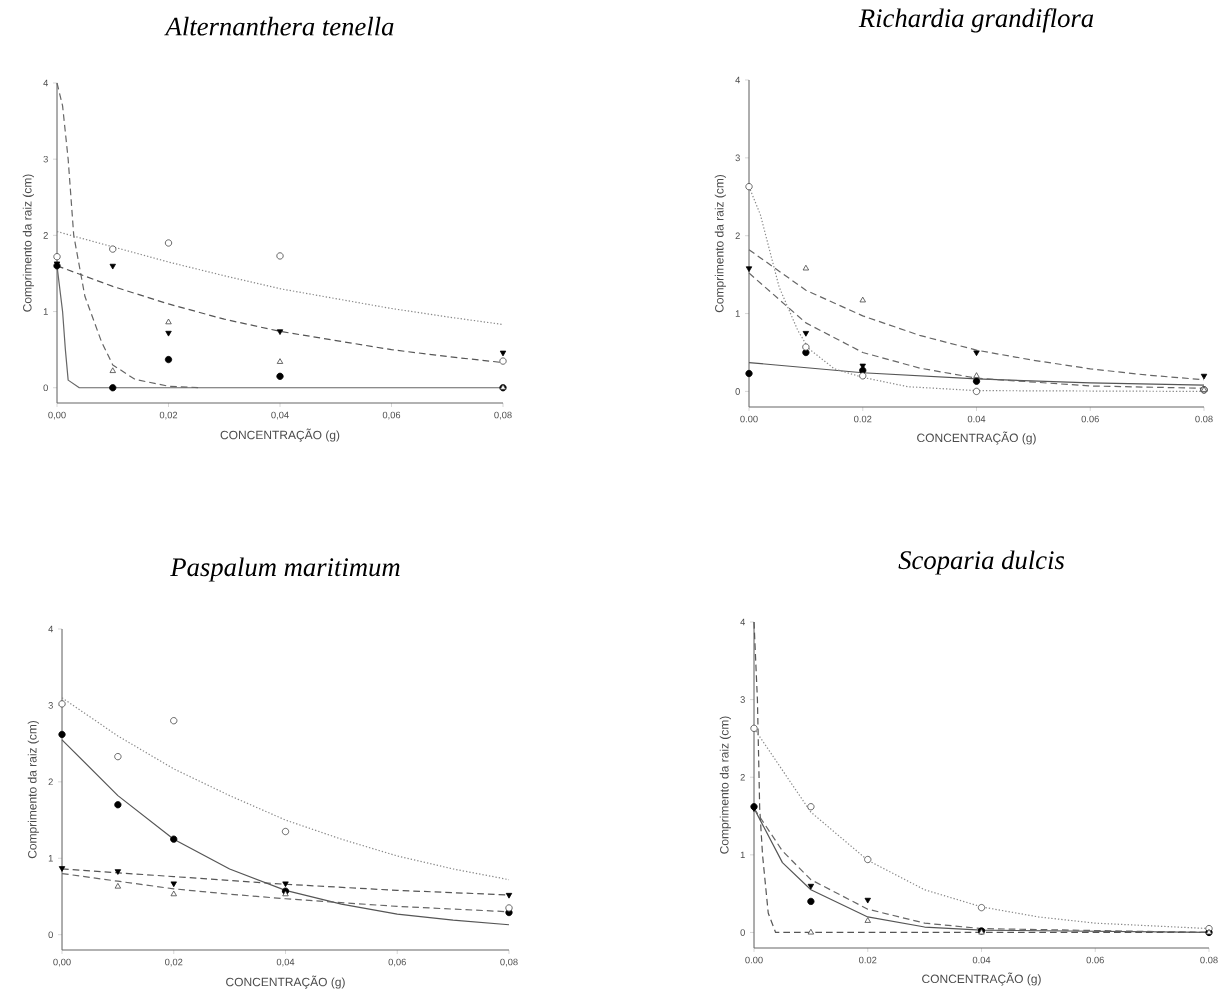 The width and height of the screenshot is (1221, 1003). Describe the element at coordinates (981, 562) in the screenshot. I see `chart-title: Scoparia dulcis` at that location.